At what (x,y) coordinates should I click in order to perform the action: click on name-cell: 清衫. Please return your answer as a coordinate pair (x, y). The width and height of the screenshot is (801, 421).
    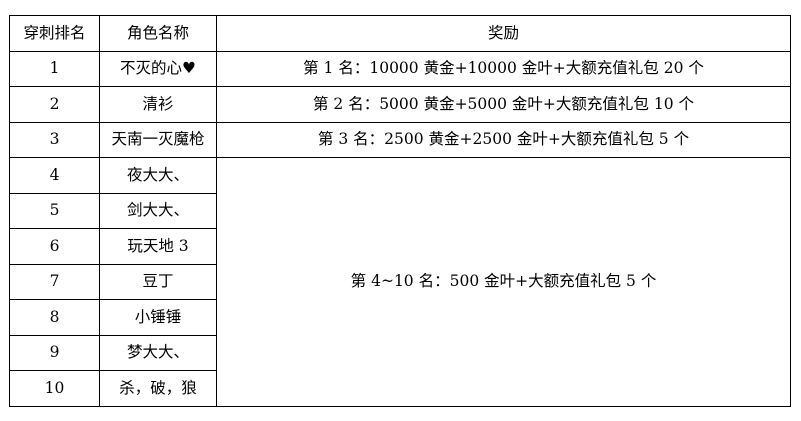
    Looking at the image, I should click on (158, 104).